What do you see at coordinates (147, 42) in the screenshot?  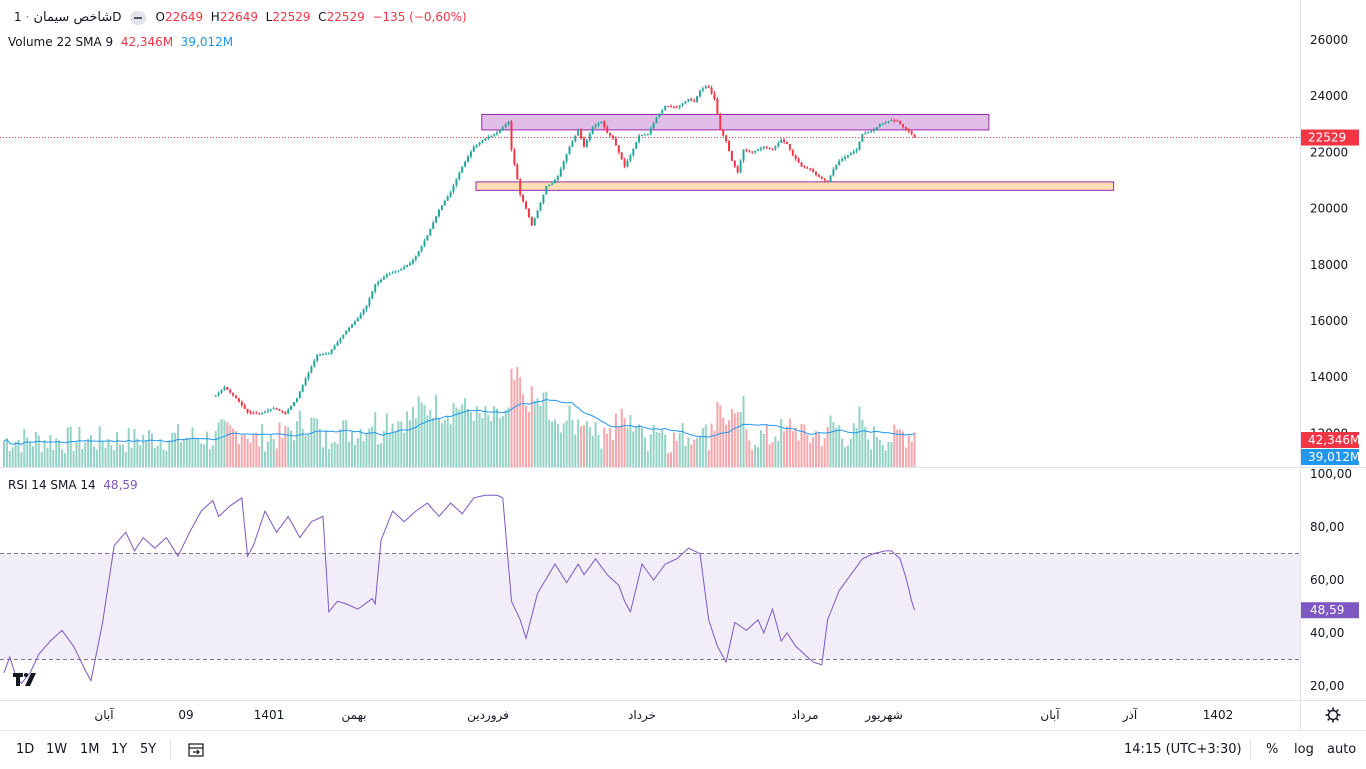 I see `volume-value: 42,346M` at bounding box center [147, 42].